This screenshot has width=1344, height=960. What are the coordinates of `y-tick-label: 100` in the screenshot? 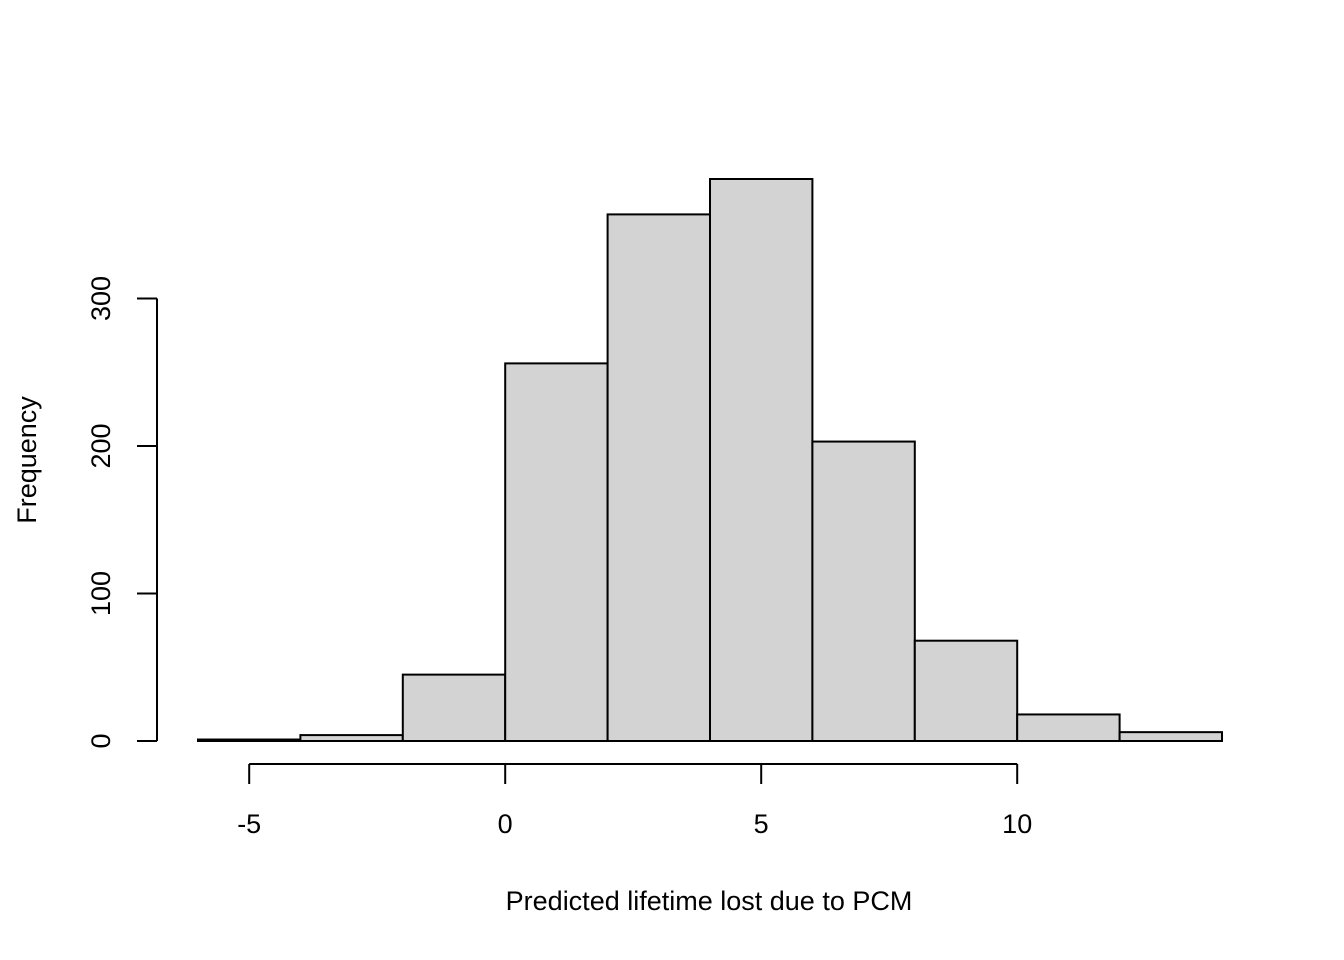 It's located at (101, 593).